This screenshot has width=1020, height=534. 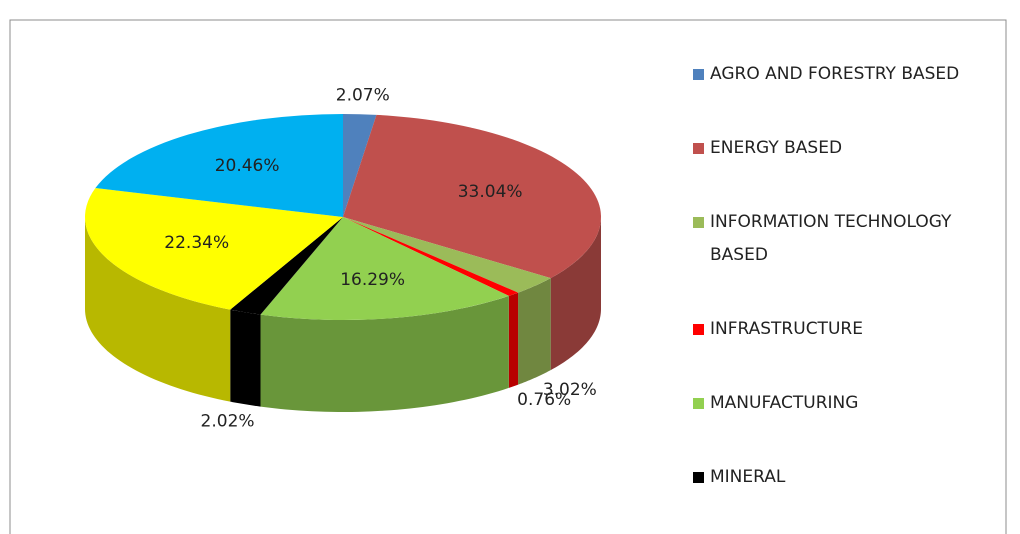 What do you see at coordinates (490, 192) in the screenshot?
I see `data-label: 33.04%` at bounding box center [490, 192].